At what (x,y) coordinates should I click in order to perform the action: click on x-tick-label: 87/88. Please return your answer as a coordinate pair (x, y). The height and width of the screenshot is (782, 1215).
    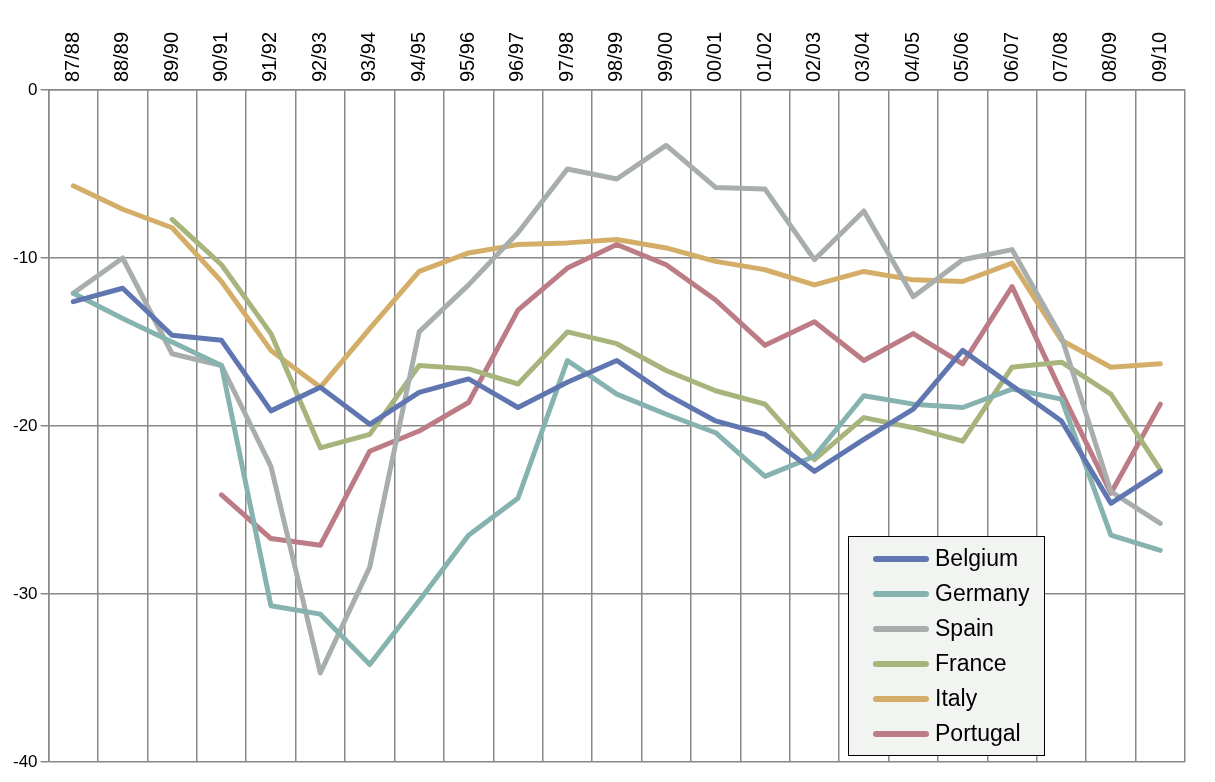
    Looking at the image, I should click on (71, 56).